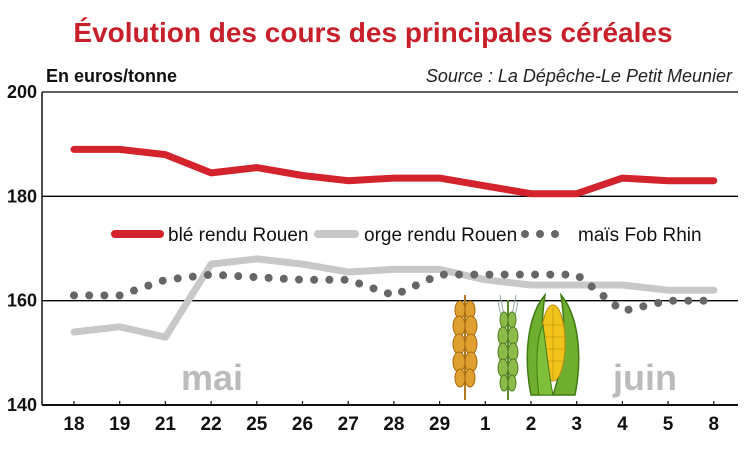 This screenshot has width=747, height=463. What do you see at coordinates (393, 424) in the screenshot?
I see `x-tick-label: 28` at bounding box center [393, 424].